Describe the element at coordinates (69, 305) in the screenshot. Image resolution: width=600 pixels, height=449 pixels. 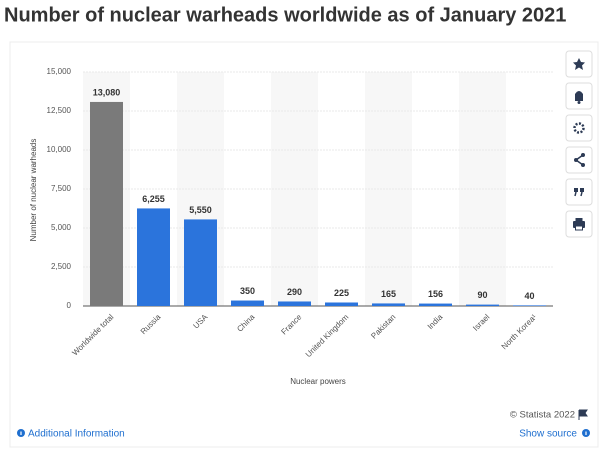
I see `y-tick-label: 0` at that location.